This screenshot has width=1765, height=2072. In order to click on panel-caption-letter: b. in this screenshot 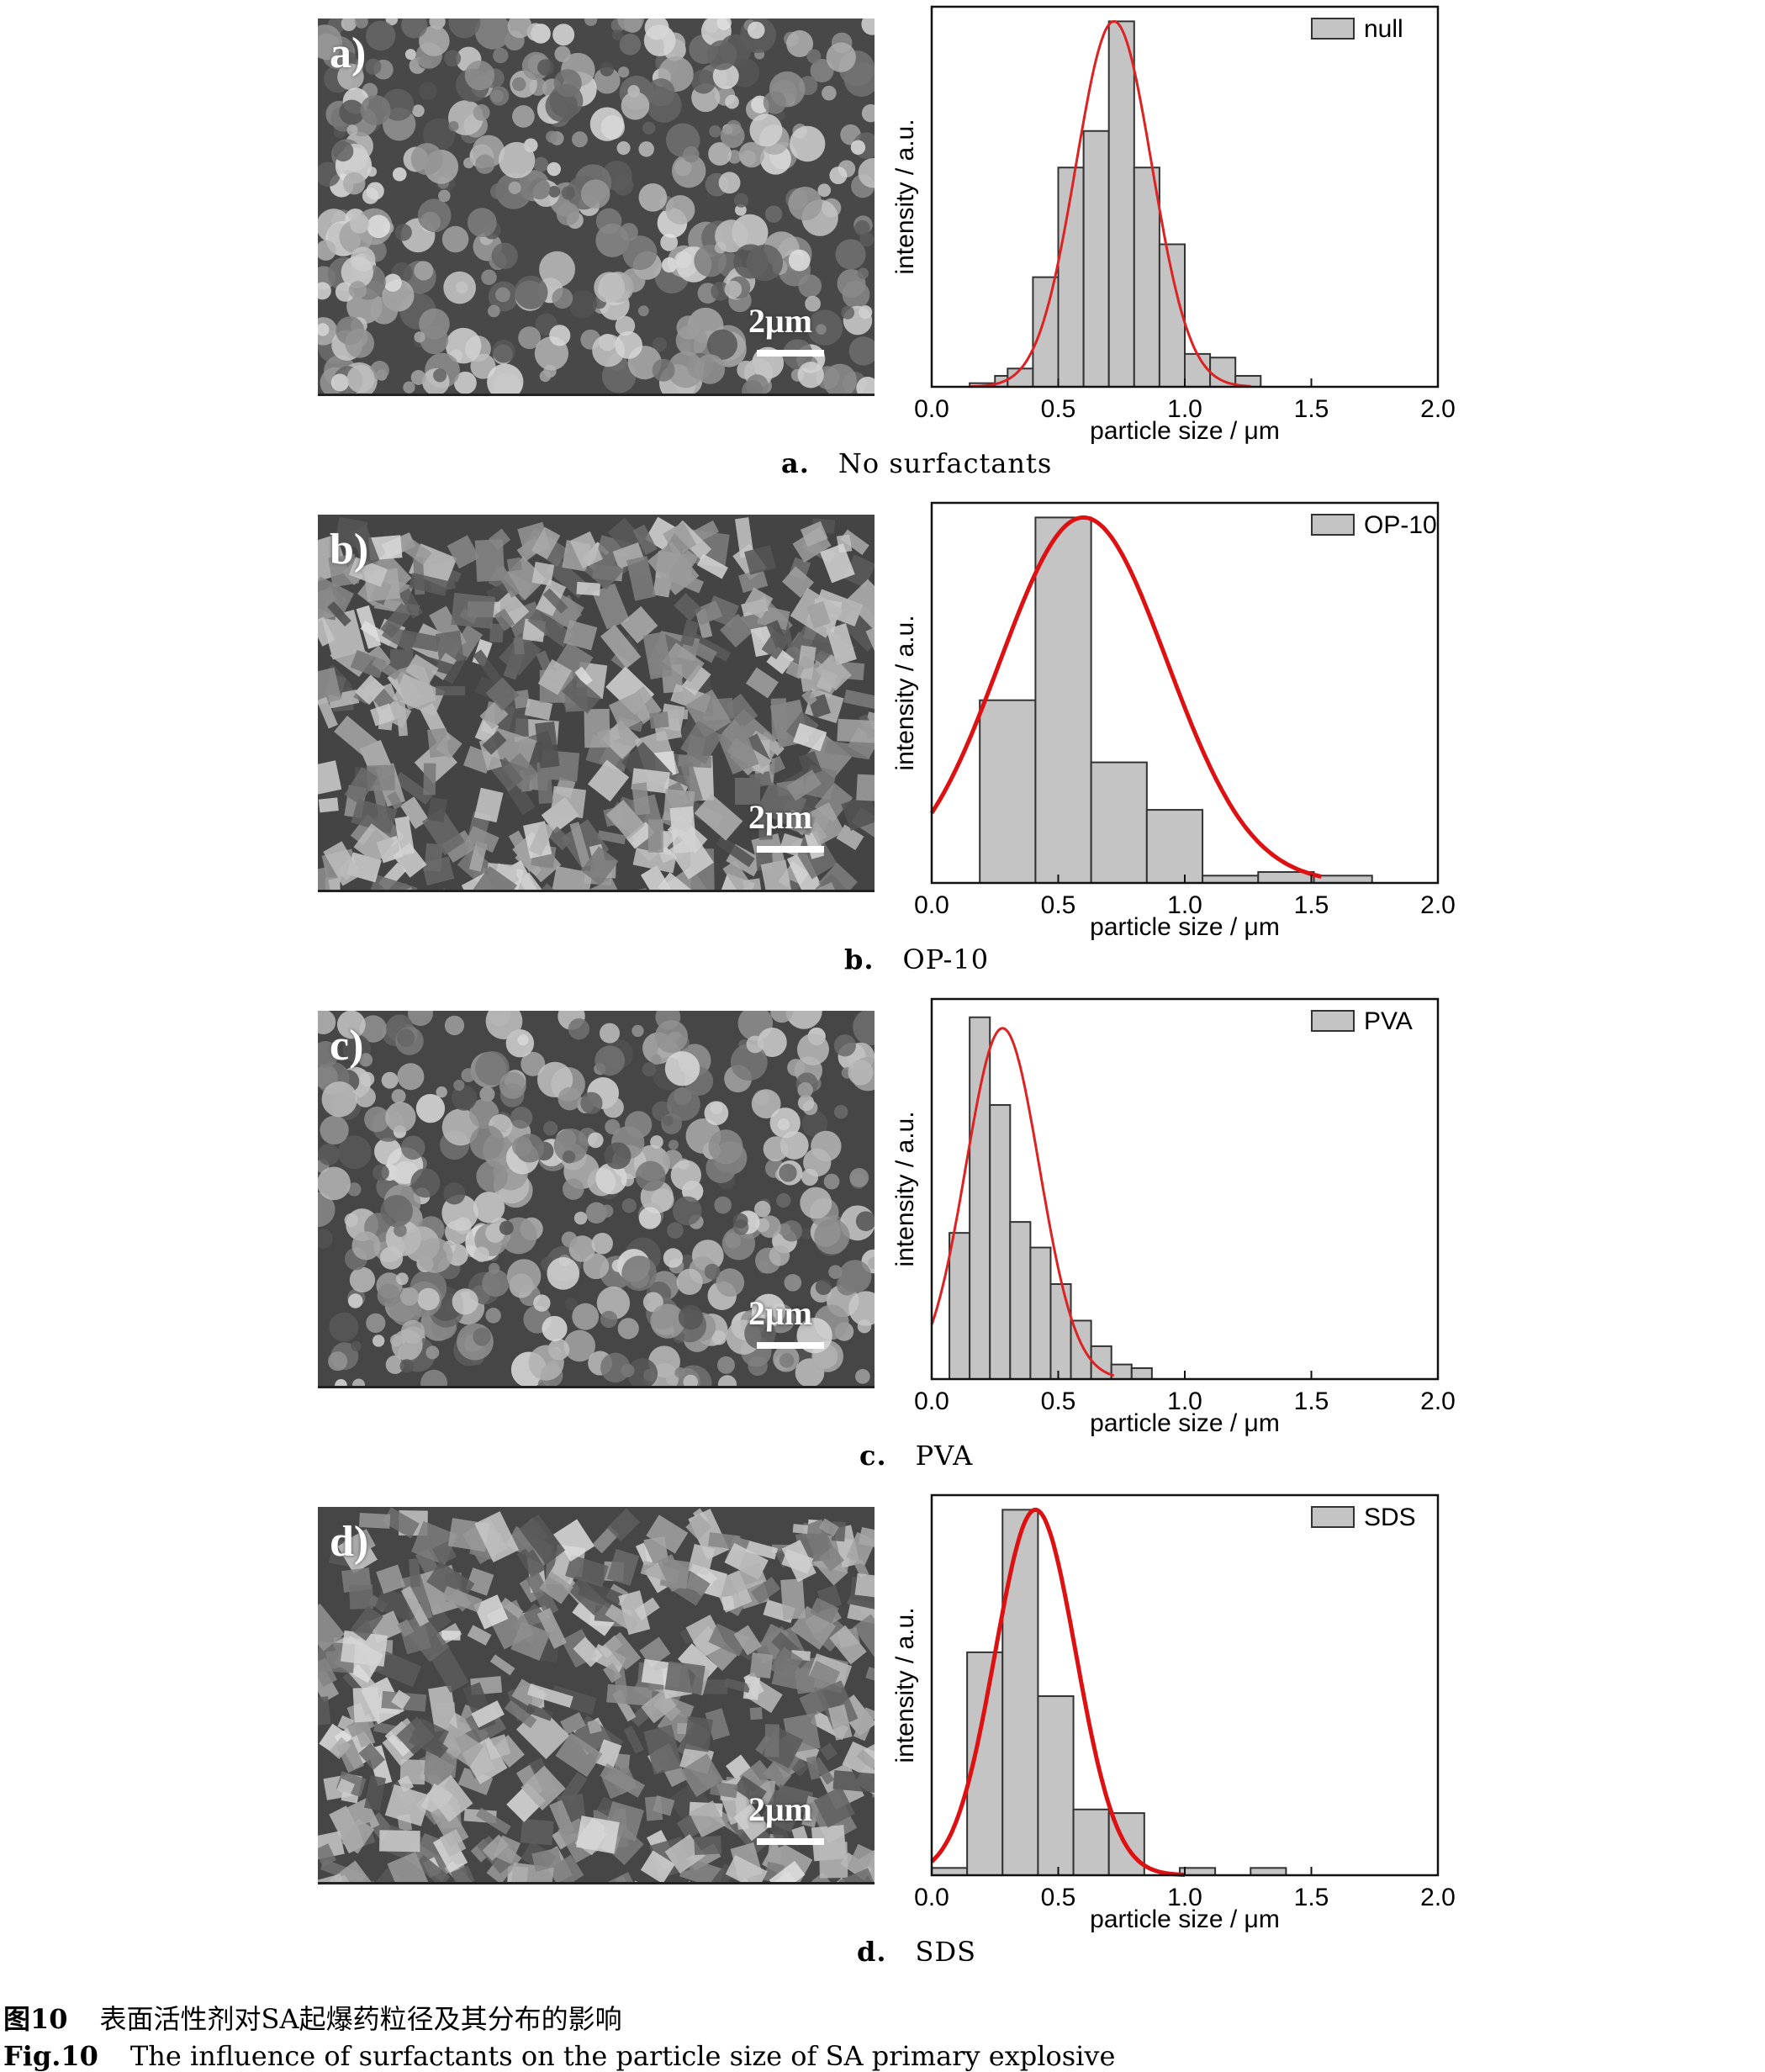, I will do `click(860, 960)`.